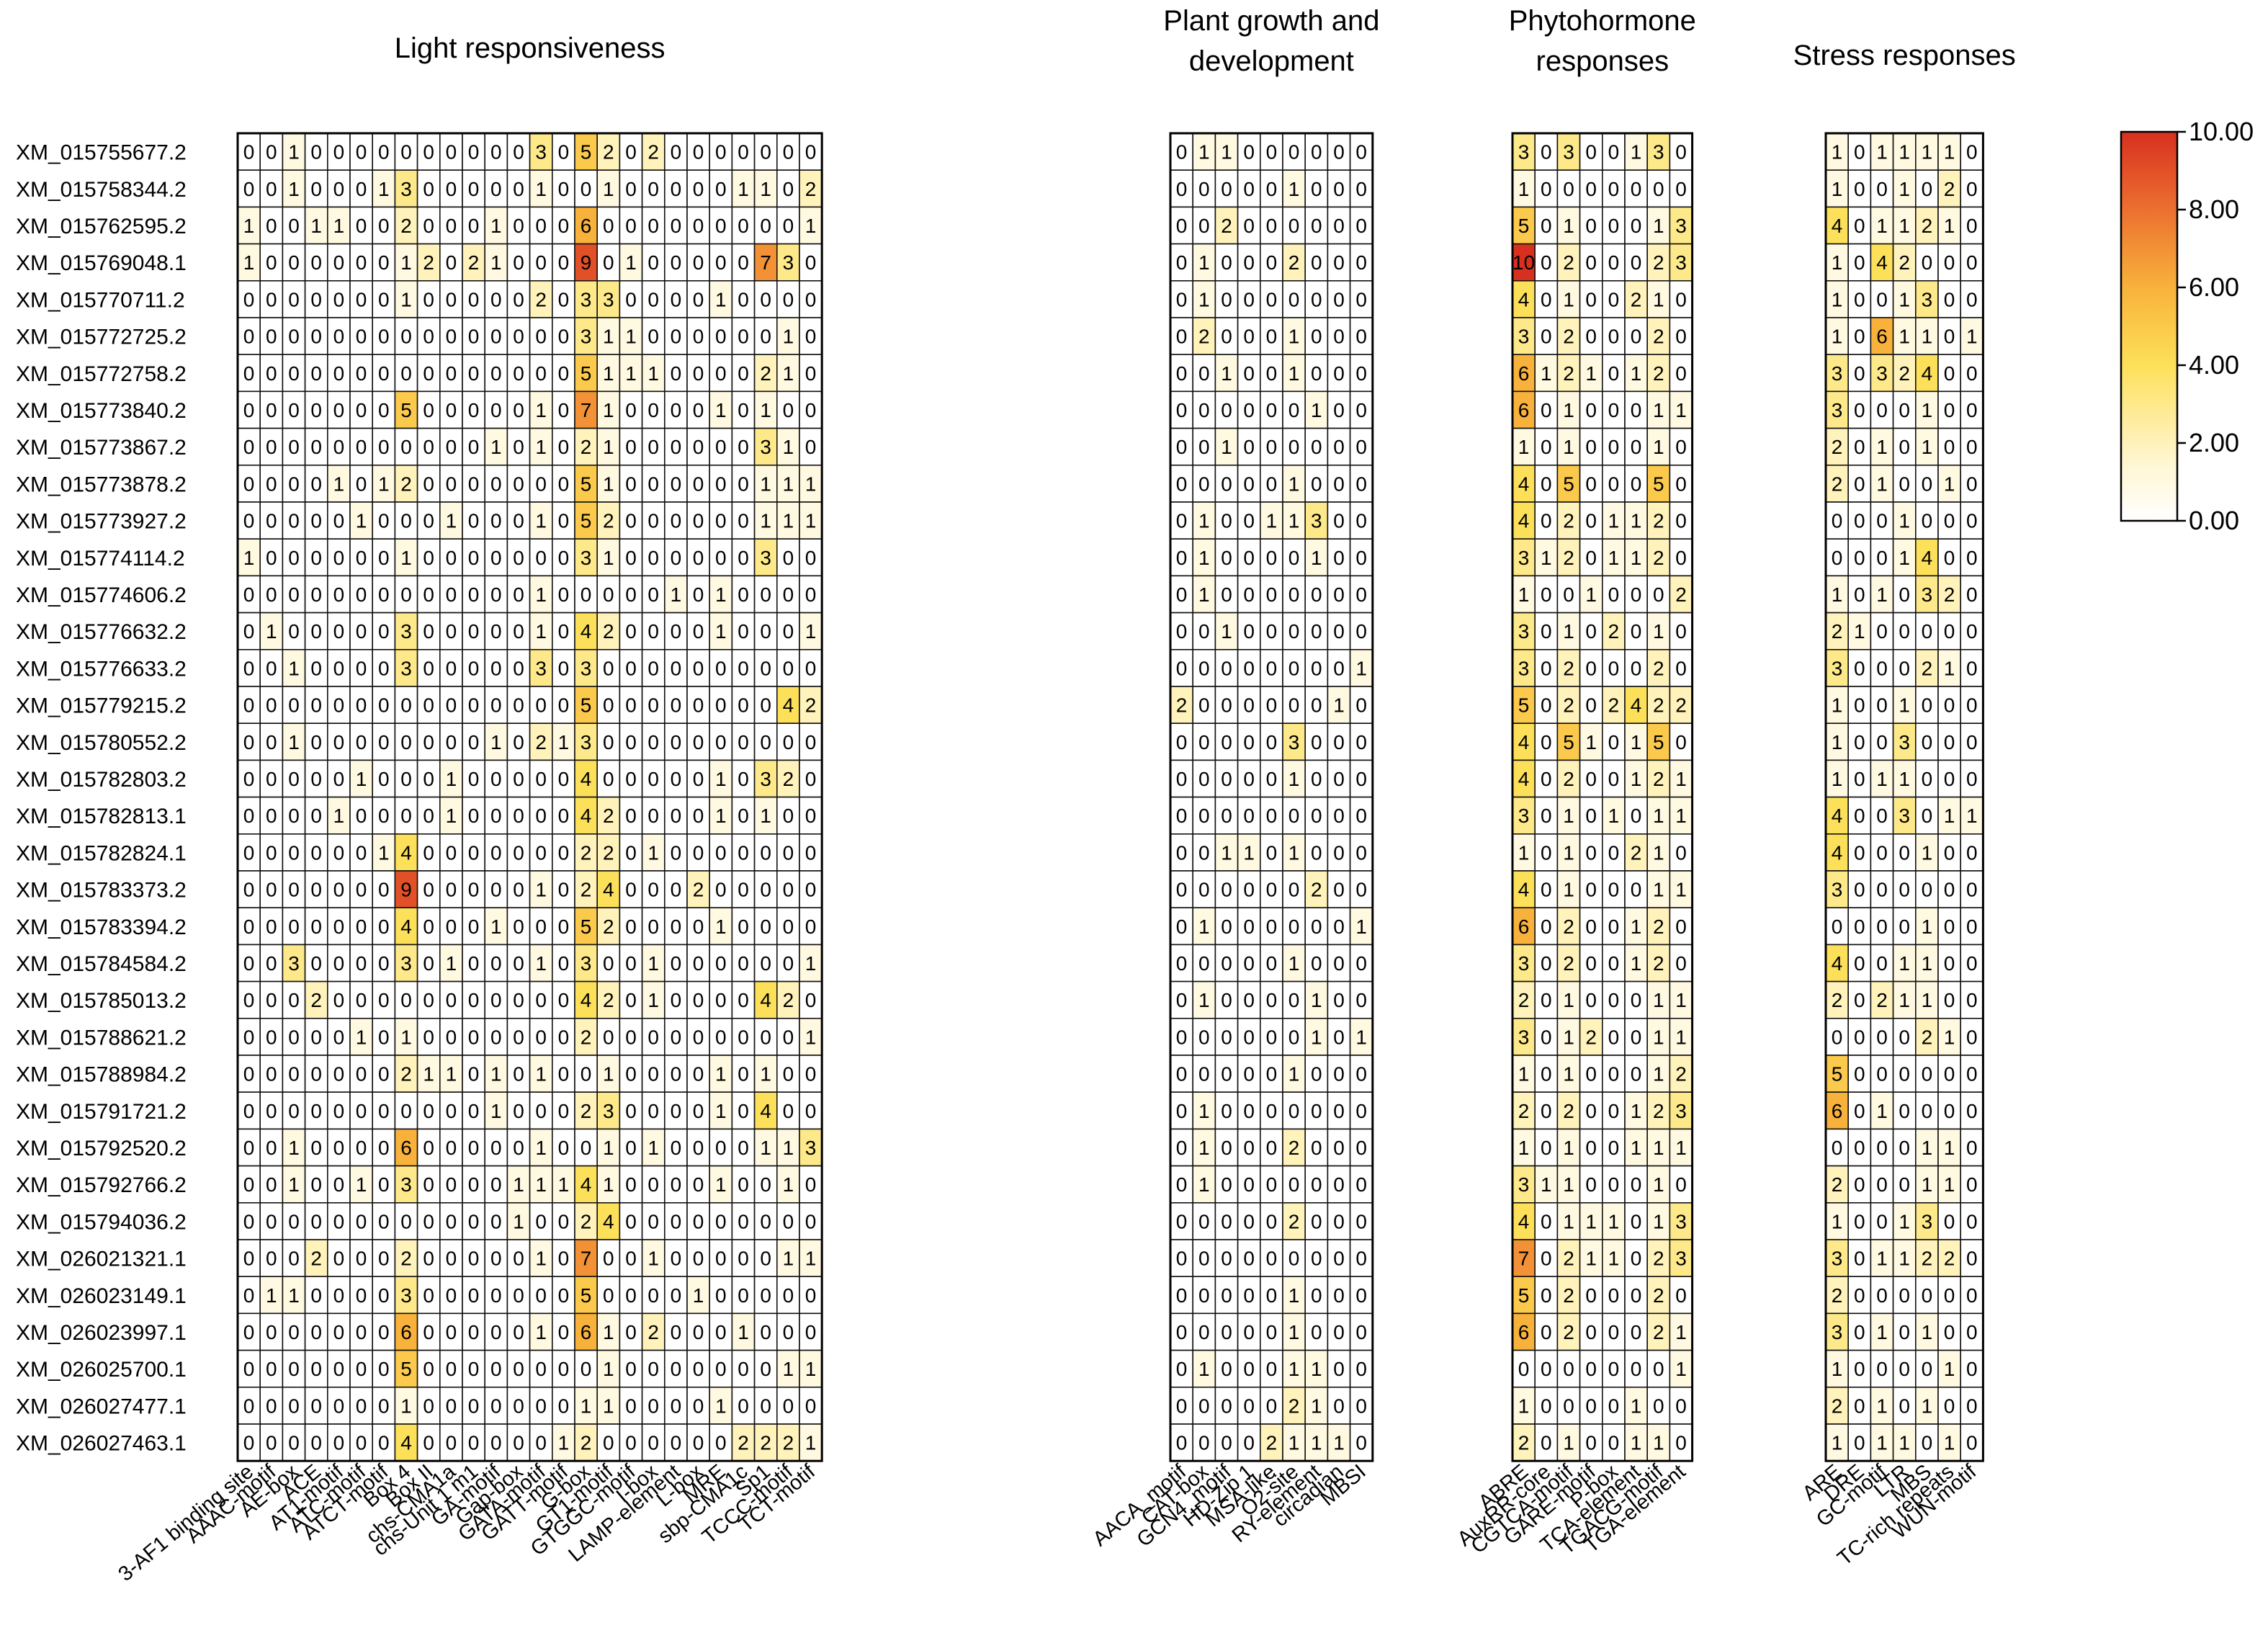 Image resolution: width=2268 pixels, height=1638 pixels. I want to click on row-label: XM_026021321.1, so click(102, 1259).